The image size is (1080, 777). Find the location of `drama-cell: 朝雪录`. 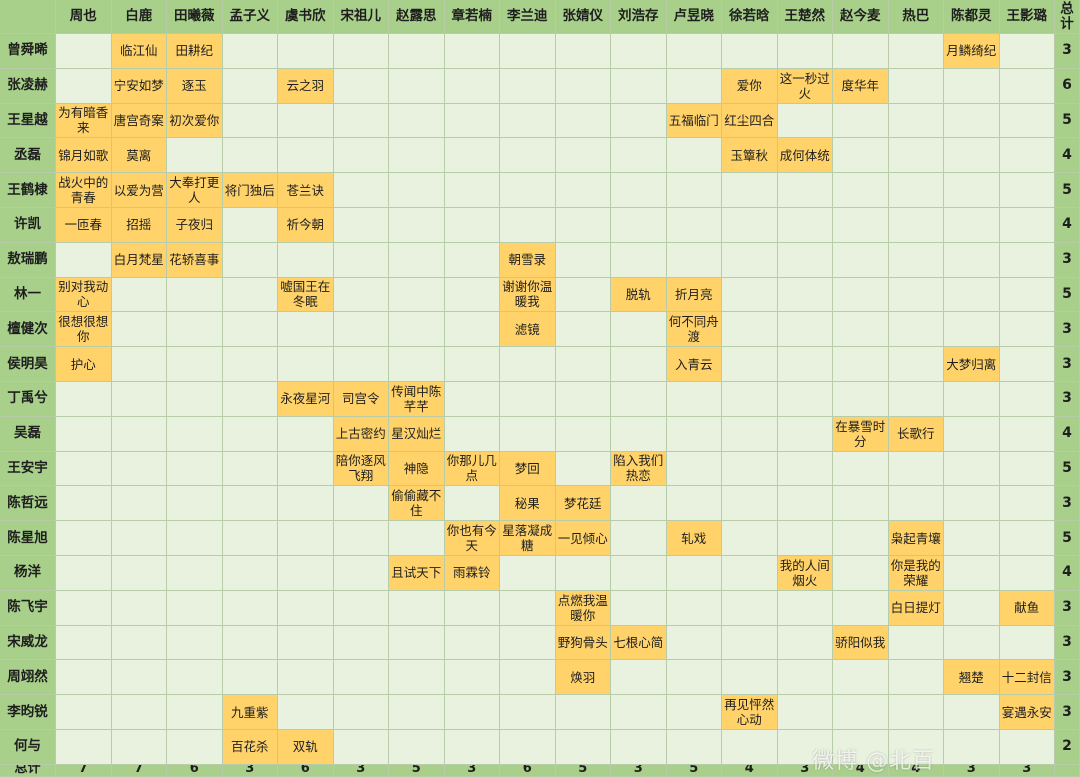

drama-cell: 朝雪录 is located at coordinates (528, 260).